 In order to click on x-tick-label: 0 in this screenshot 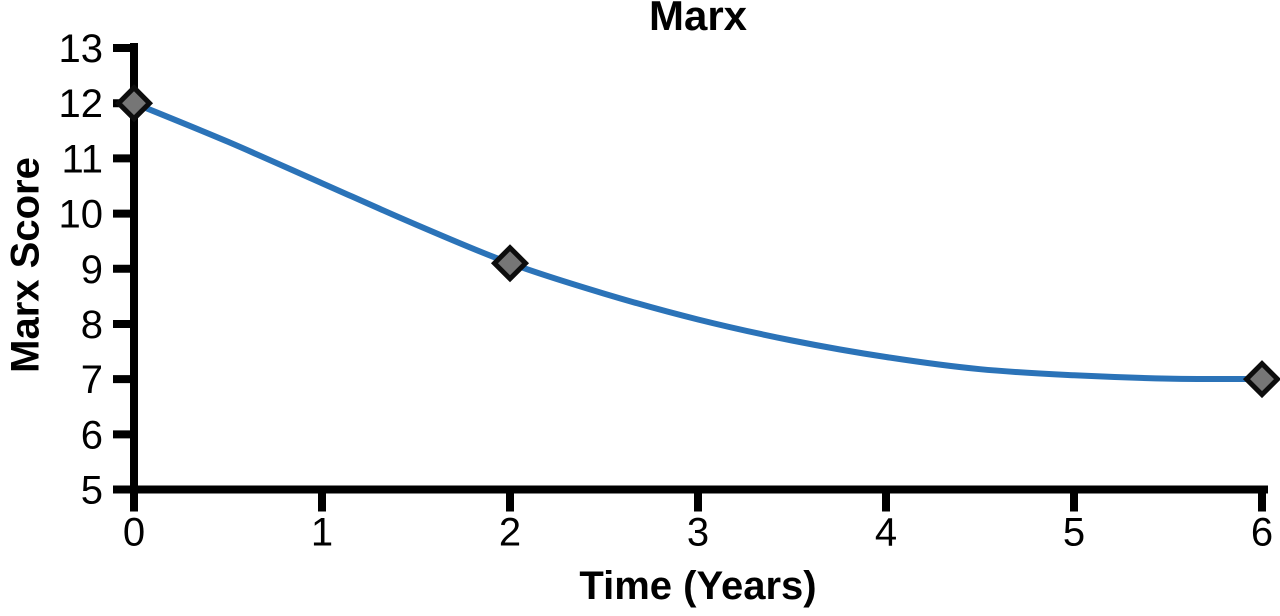, I will do `click(134, 533)`.